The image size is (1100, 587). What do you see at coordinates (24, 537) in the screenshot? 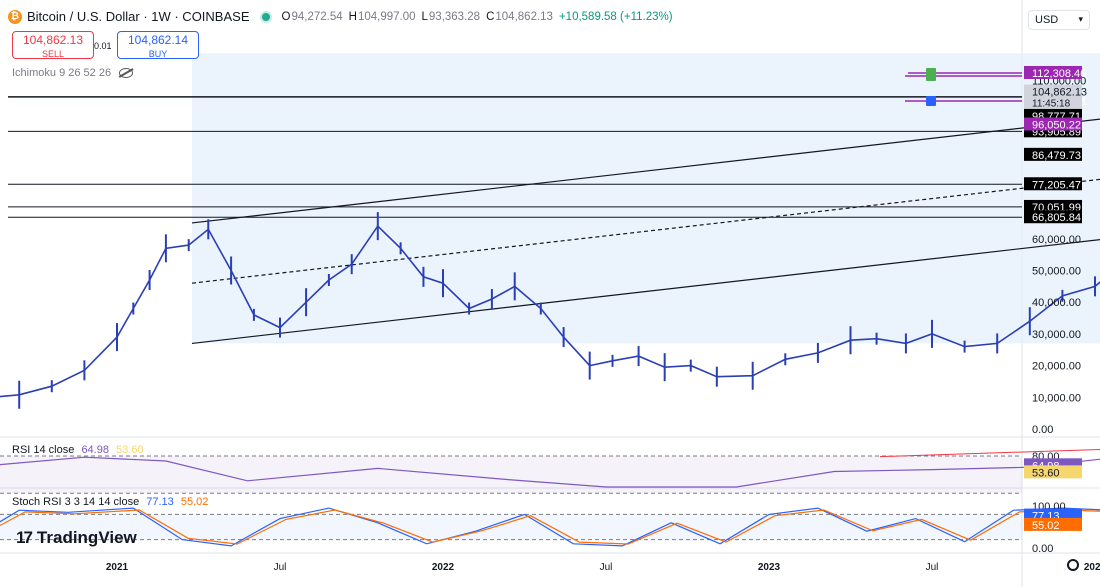
I see `tradingview-icon: 17` at bounding box center [24, 537].